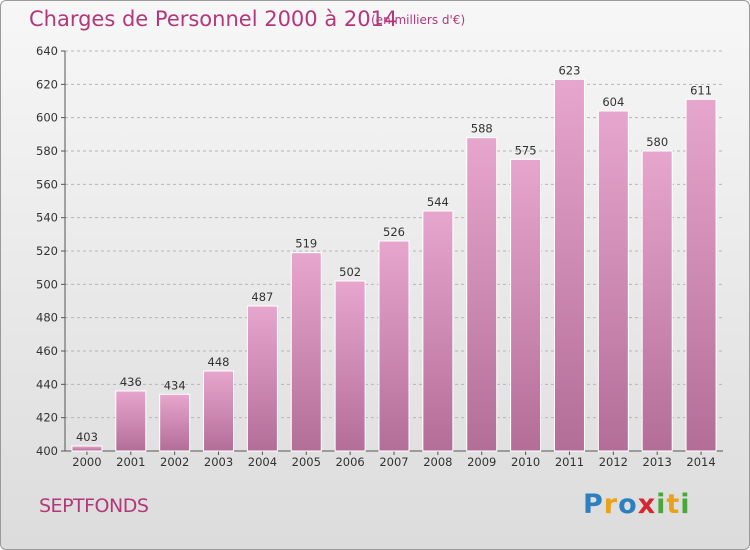 Image resolution: width=750 pixels, height=550 pixels. I want to click on logo-letter: P, so click(593, 504).